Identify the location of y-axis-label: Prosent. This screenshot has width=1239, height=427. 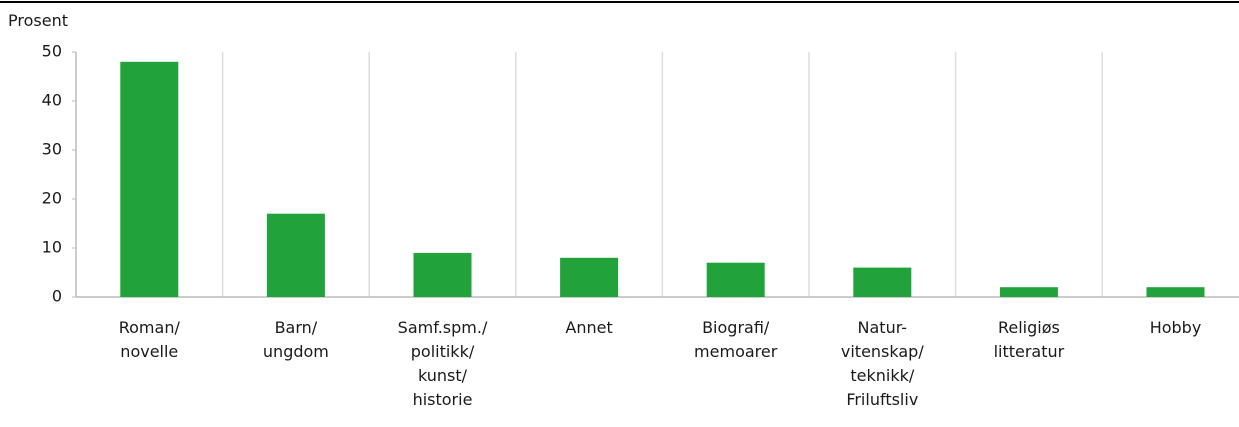
(38, 20).